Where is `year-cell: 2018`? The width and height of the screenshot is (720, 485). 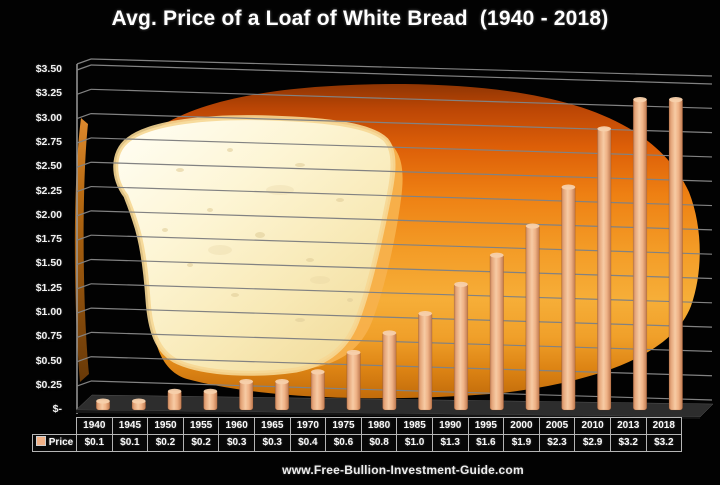 year-cell: 2018 is located at coordinates (664, 426).